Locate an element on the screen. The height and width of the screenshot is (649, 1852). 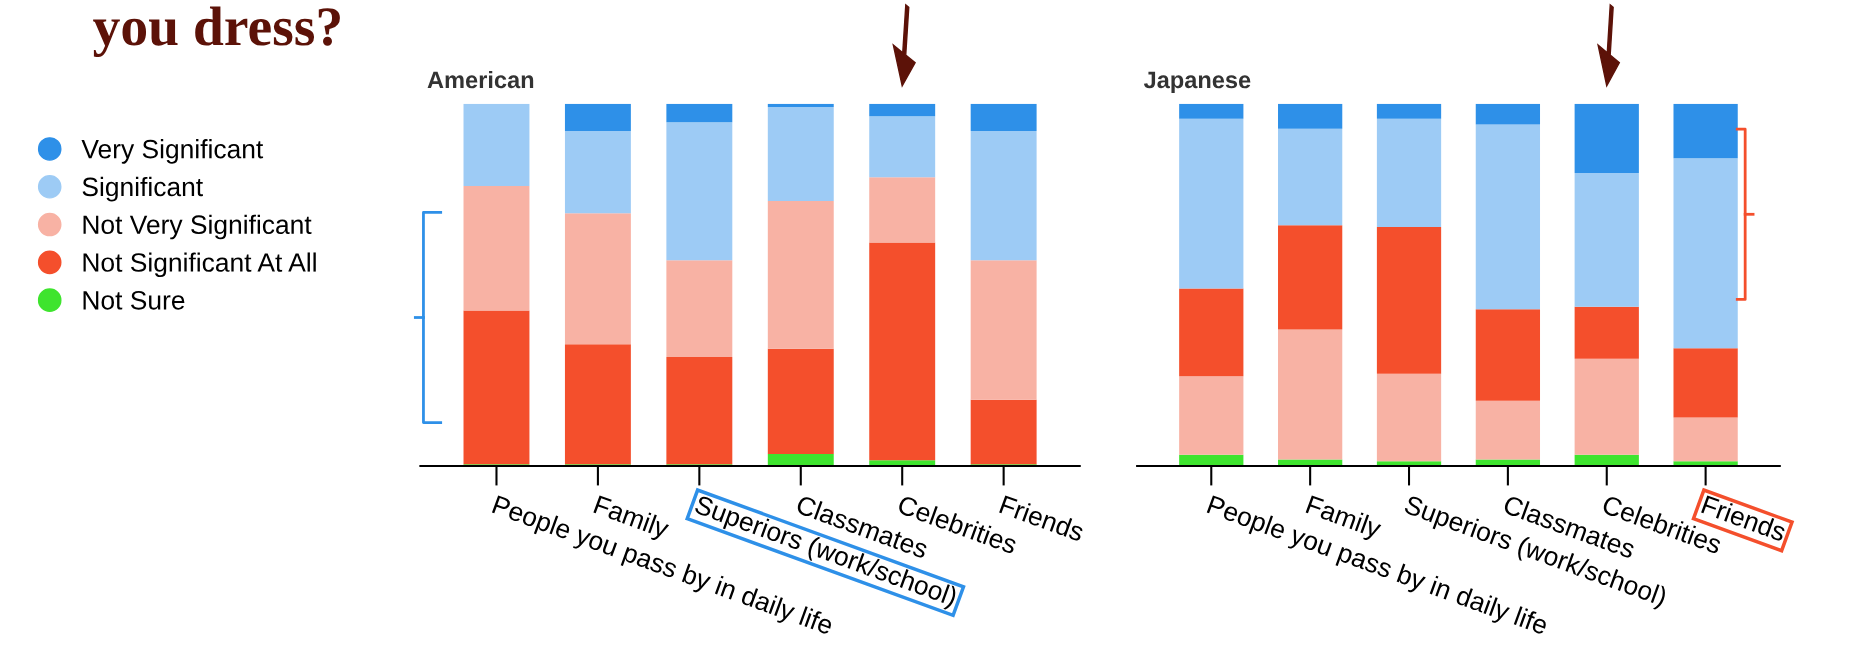
legend-label: Very Significant is located at coordinates (172, 151).